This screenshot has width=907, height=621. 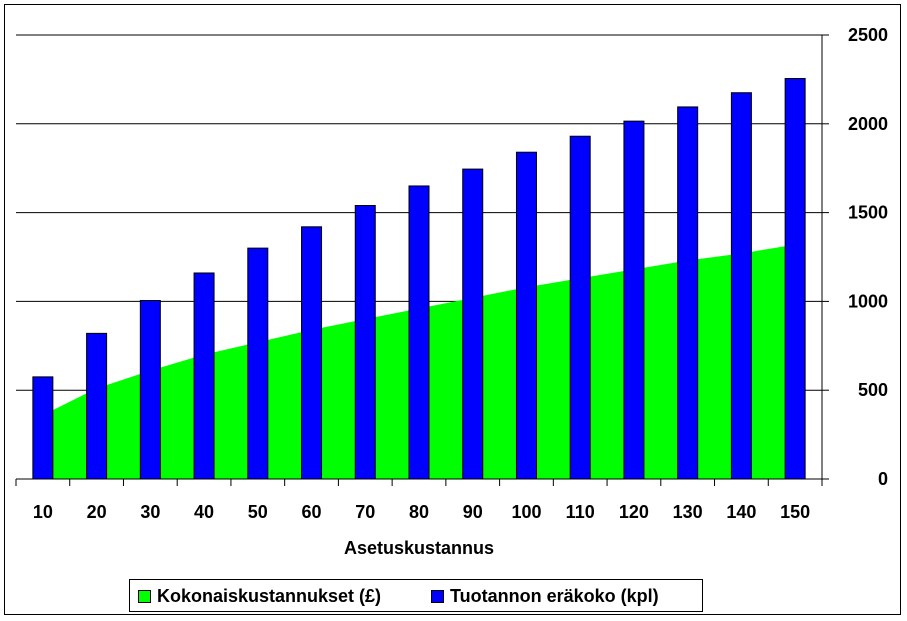 I want to click on y-tick-label: 1500, so click(x=868, y=213).